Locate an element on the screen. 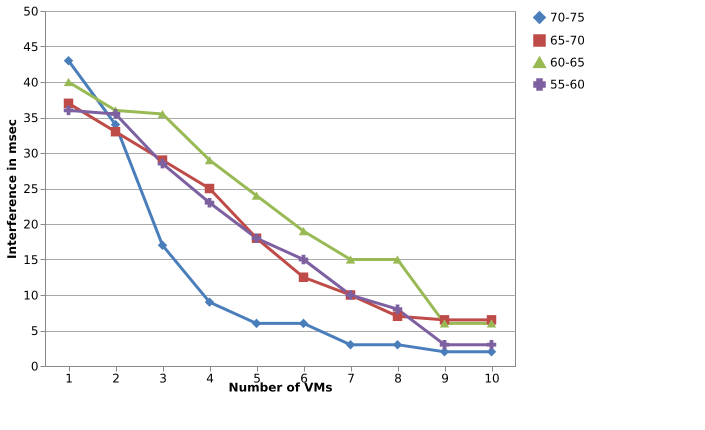 The height and width of the screenshot is (430, 705). x-tick-label: 9 is located at coordinates (445, 379).